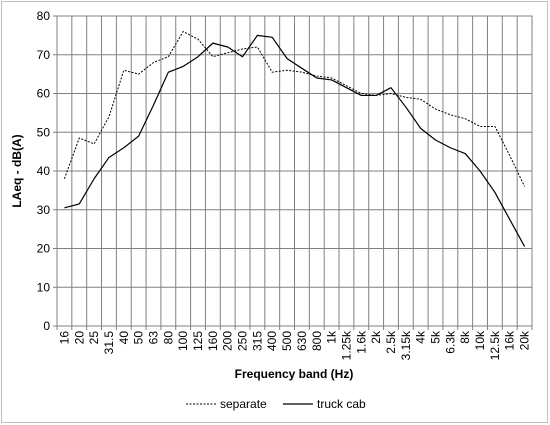 This screenshot has width=550, height=425. I want to click on x-tick-label: 80, so click(168, 338).